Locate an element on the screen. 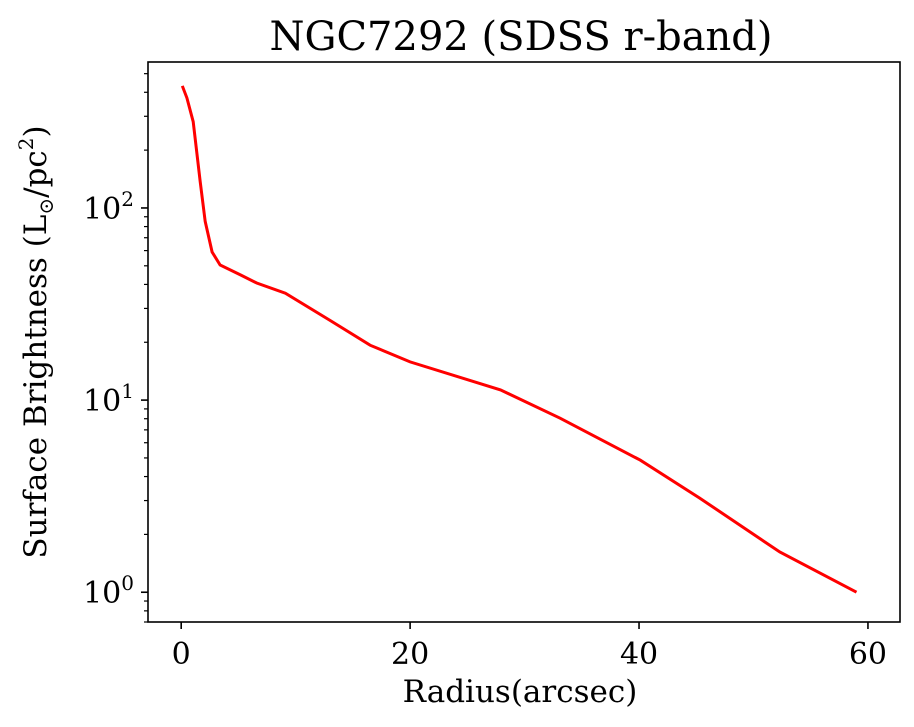  x-tick-label: 0 is located at coordinates (181, 654).